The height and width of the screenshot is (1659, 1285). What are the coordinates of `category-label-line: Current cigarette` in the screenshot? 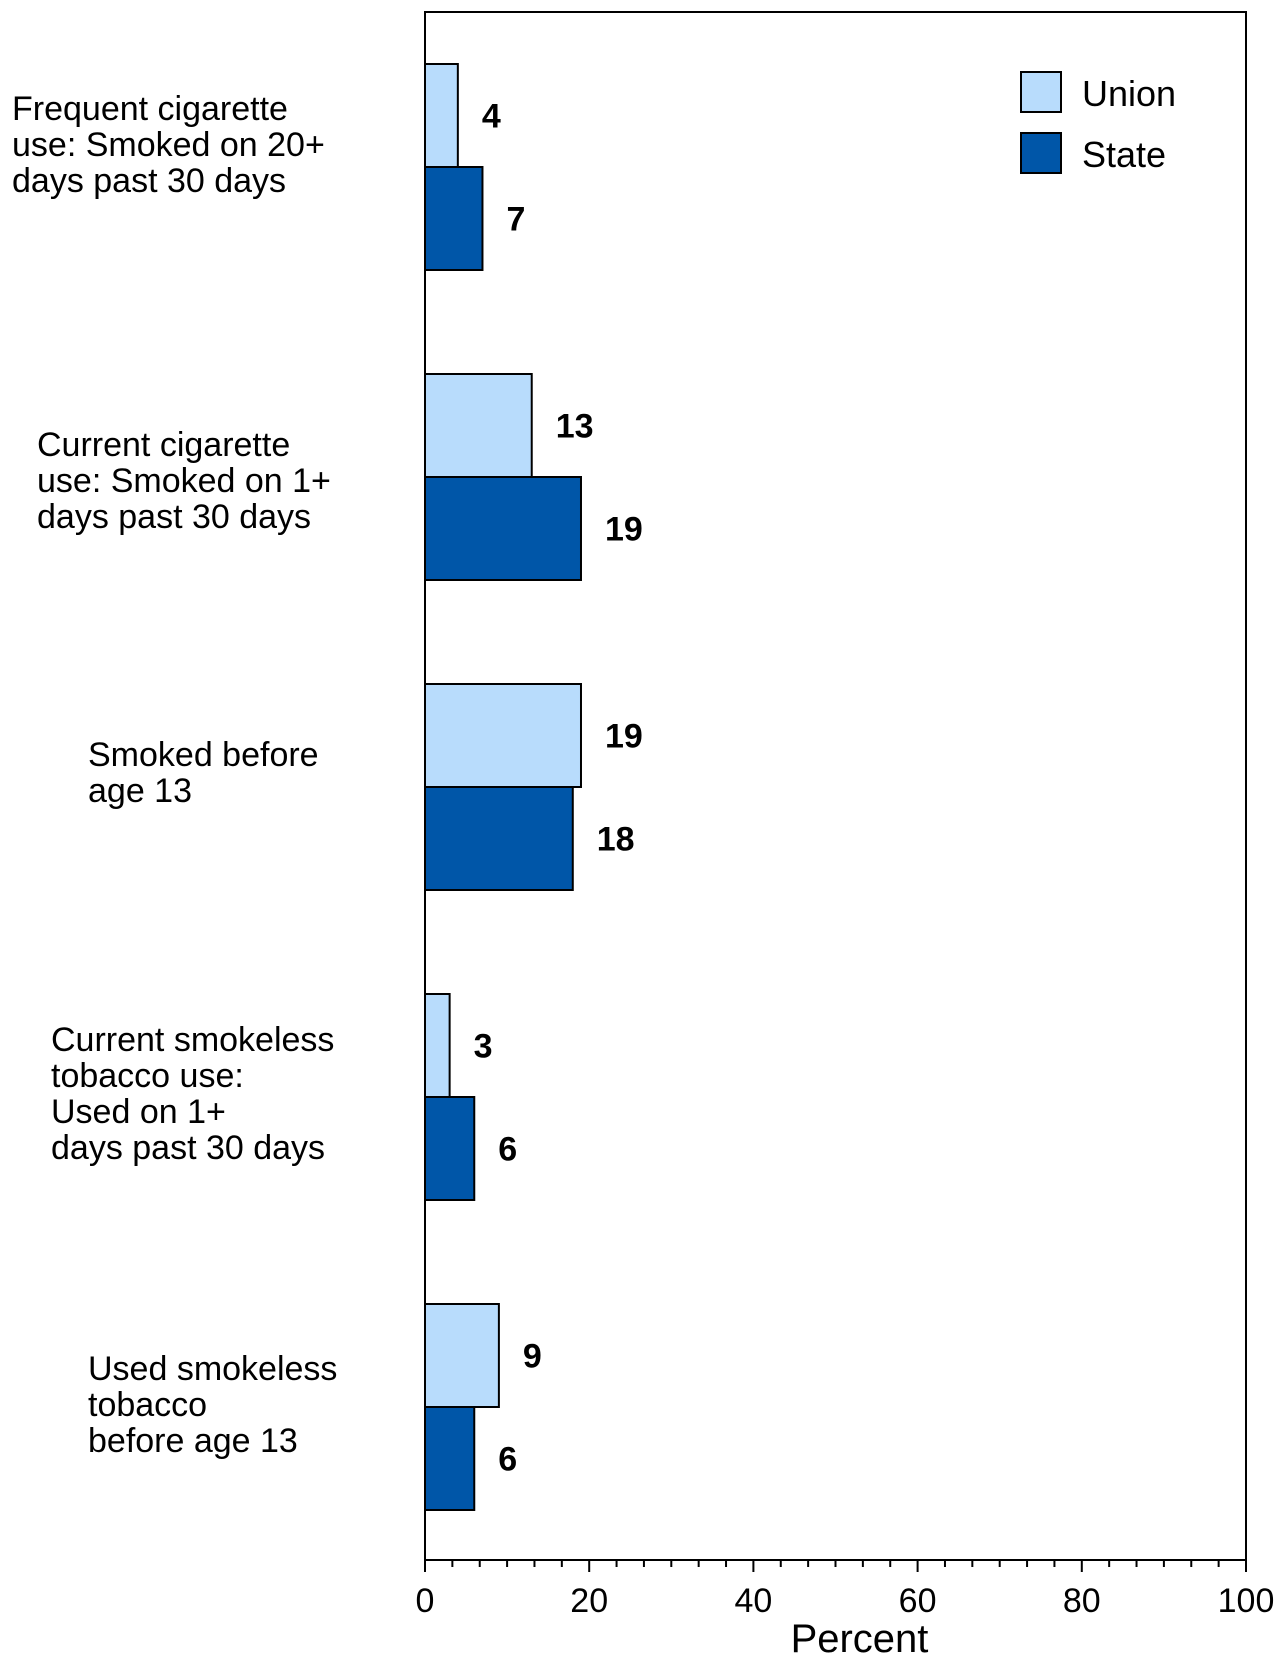 It's located at (164, 445).